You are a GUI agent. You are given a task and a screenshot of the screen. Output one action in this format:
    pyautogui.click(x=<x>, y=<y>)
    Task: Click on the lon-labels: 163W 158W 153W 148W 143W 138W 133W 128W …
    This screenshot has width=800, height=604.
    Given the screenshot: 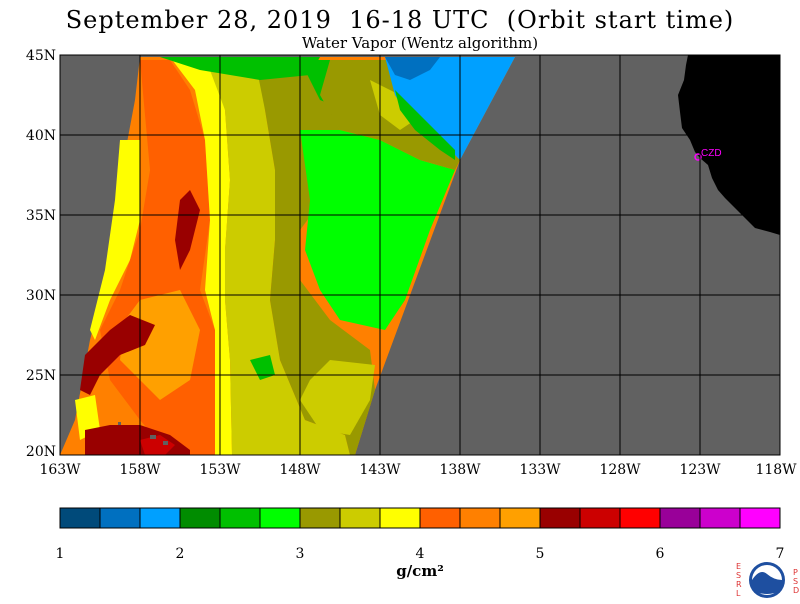 What is the action you would take?
    pyautogui.click(x=418, y=470)
    